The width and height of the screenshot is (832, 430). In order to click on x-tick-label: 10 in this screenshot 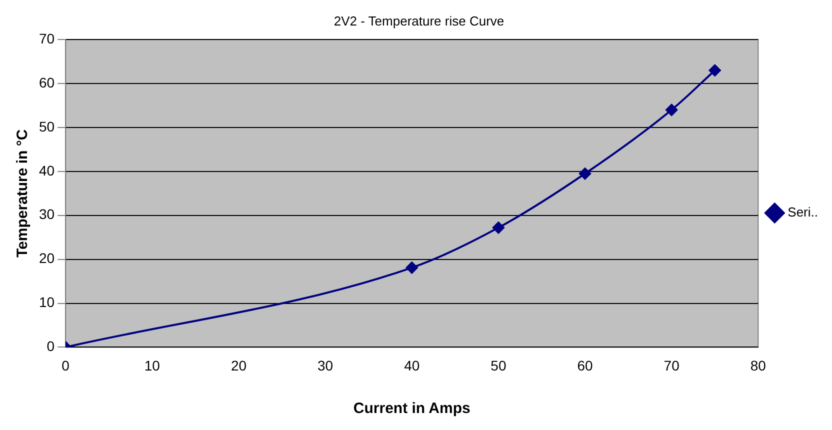, I will do `click(152, 365)`.